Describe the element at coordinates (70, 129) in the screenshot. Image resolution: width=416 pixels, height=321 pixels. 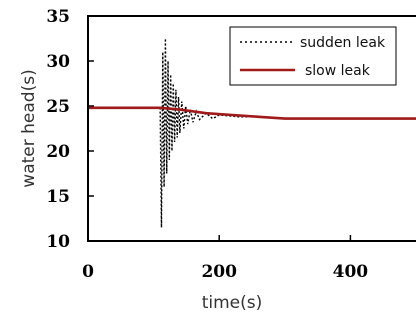
I see `y-axis-ticks: 10 15 20 25 30 35` at that location.